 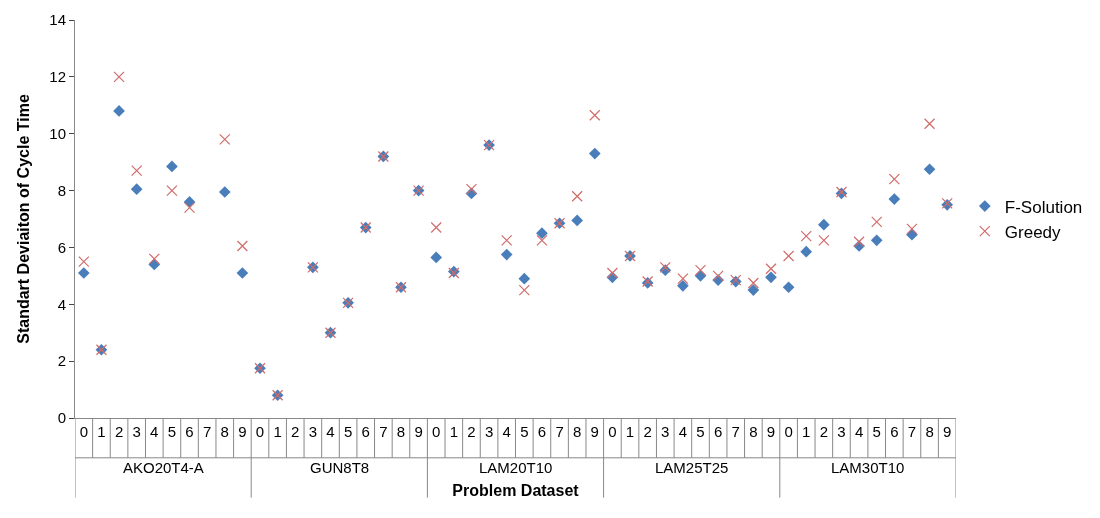 I want to click on legend-label: Greedy, so click(x=1033, y=232).